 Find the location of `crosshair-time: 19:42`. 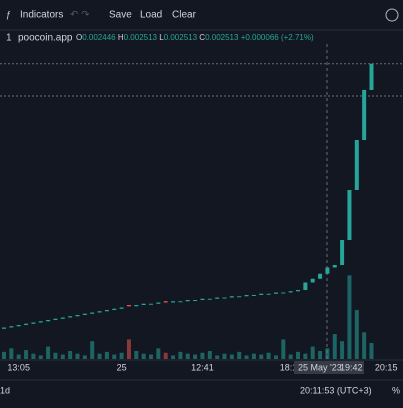

crosshair-time: 19:42 is located at coordinates (351, 367).